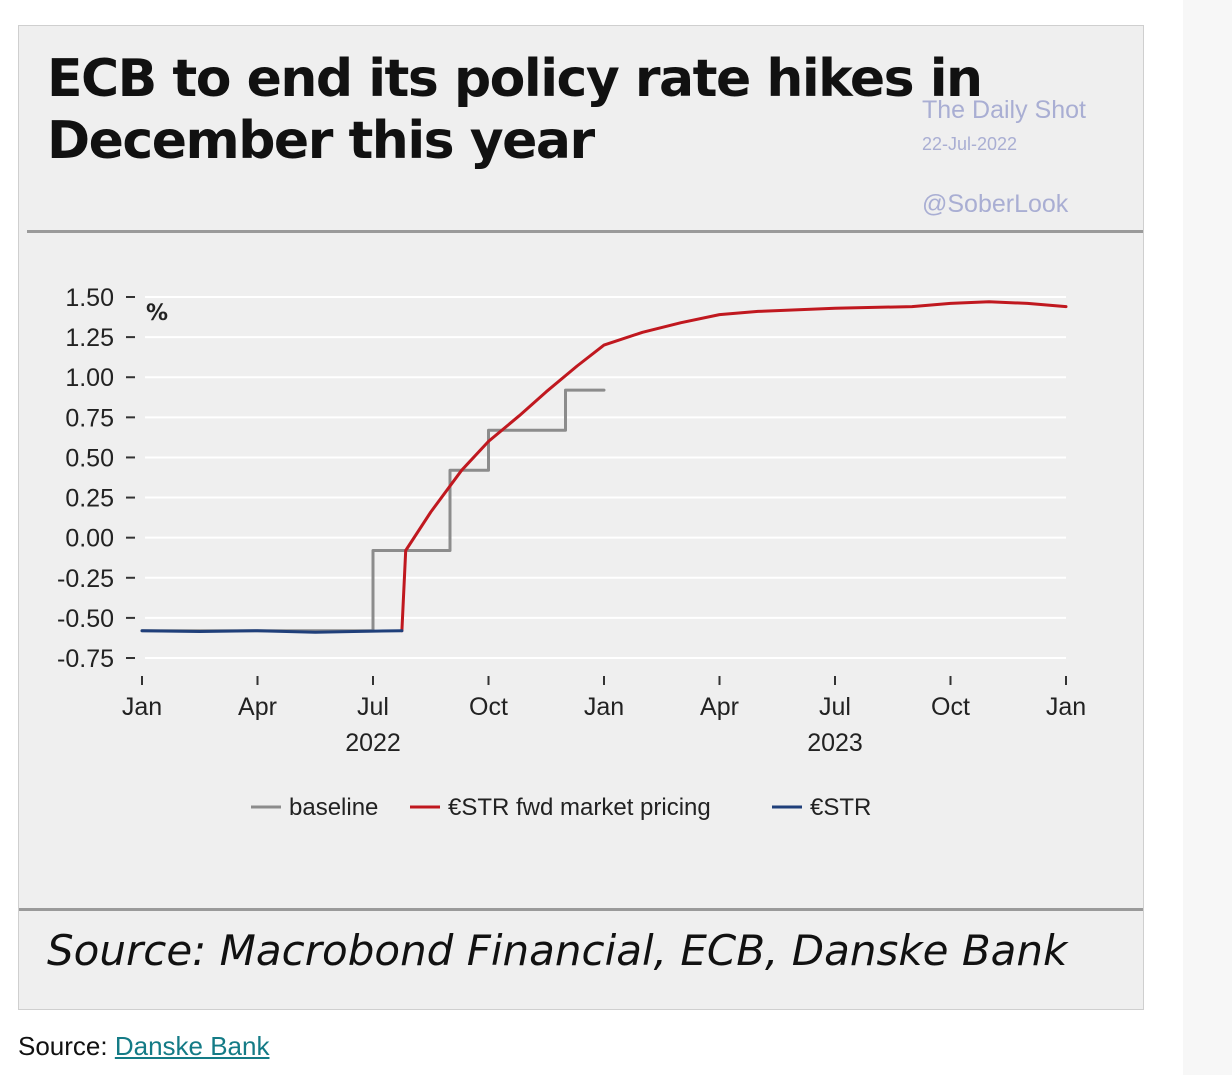 This screenshot has width=1232, height=1075. I want to click on y-tick-label: 1.00, so click(89, 378).